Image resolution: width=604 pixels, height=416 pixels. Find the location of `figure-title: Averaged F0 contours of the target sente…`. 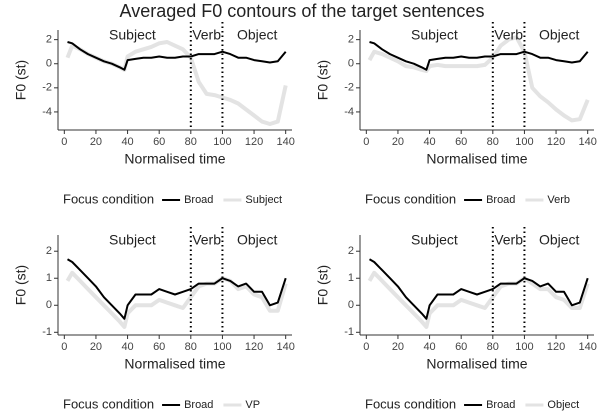

figure-title: Averaged F0 contours of the target sente… is located at coordinates (302, 11).